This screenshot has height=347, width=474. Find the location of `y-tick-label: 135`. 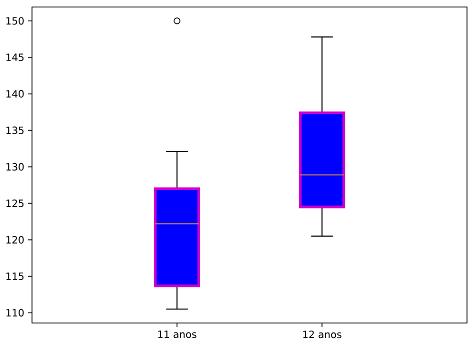

y-tick-label: 135 is located at coordinates (15, 130).